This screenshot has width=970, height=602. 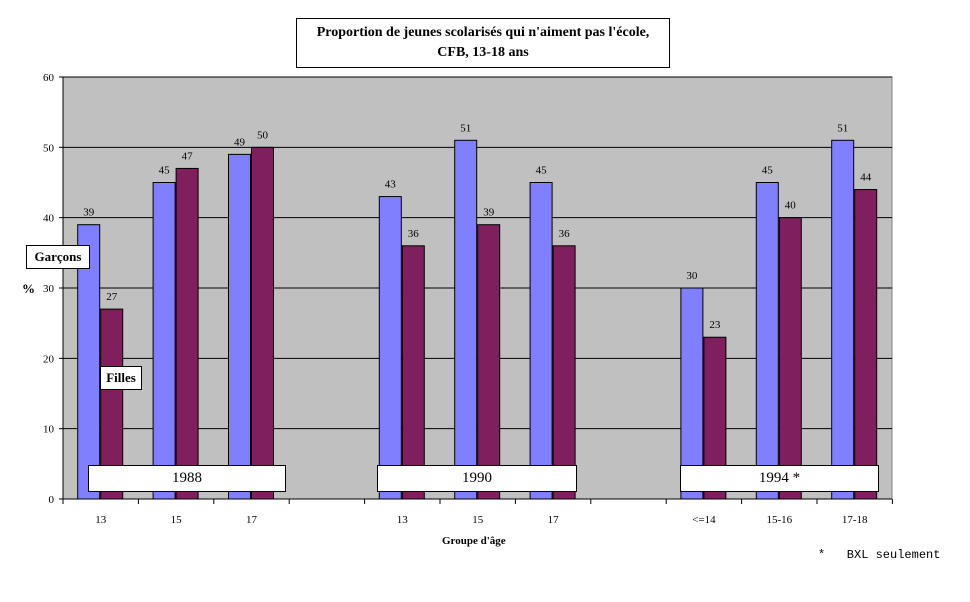 What do you see at coordinates (779, 478) in the screenshot?
I see `period-label-1994: 1994 *` at bounding box center [779, 478].